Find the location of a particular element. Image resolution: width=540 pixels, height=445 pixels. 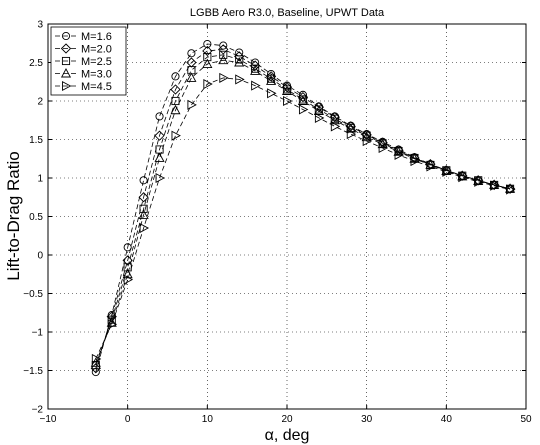

x-axis-label: α, deg is located at coordinates (287, 435).